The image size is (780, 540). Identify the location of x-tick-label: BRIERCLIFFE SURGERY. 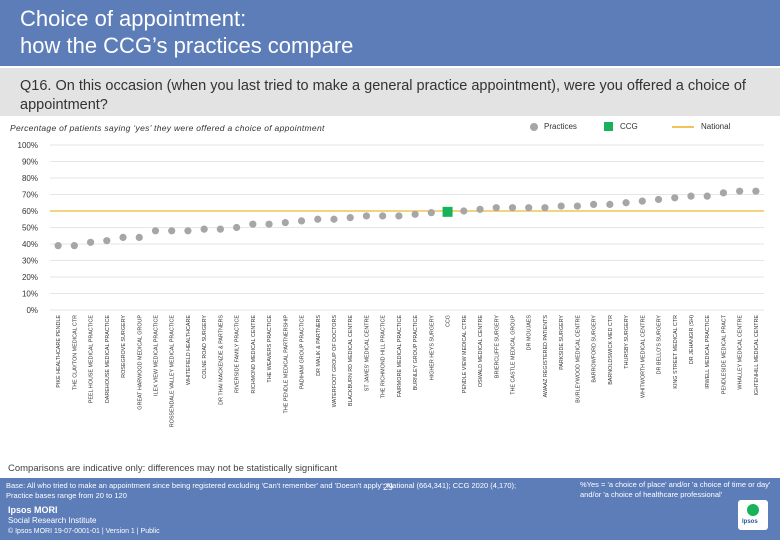
(497, 347).